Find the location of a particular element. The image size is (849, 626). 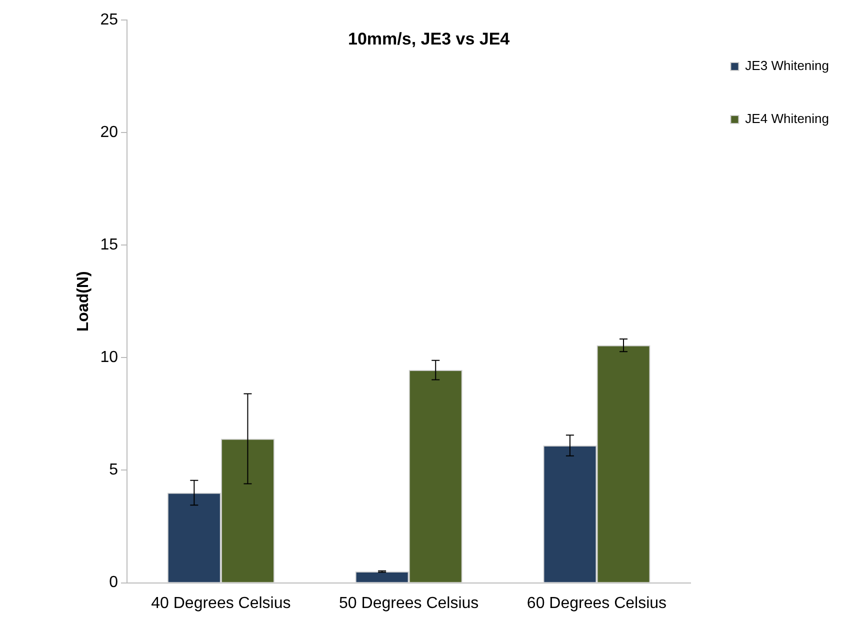

legend-label: JE3 Whitening is located at coordinates (787, 66).